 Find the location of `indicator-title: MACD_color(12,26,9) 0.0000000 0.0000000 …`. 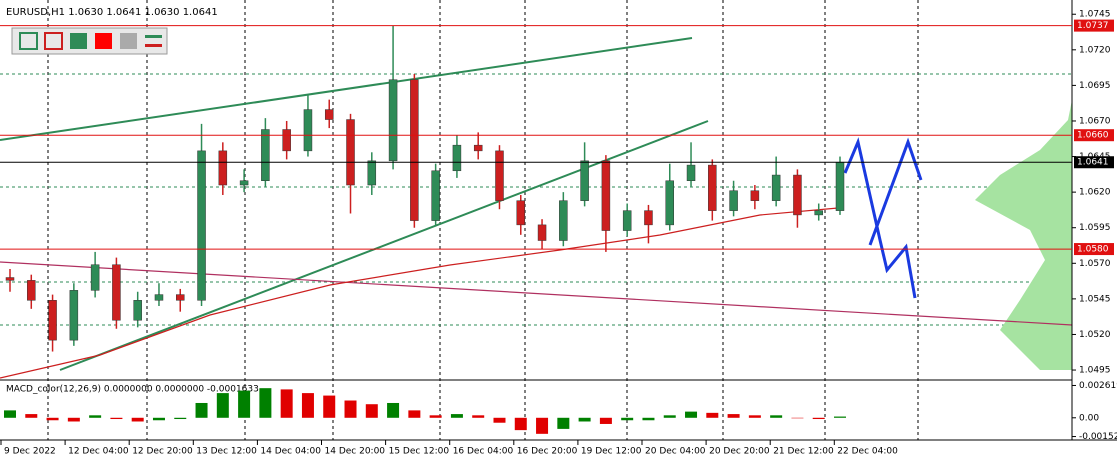

indicator-title: MACD_color(12,26,9) 0.0000000 0.0000000 … is located at coordinates (132, 390).